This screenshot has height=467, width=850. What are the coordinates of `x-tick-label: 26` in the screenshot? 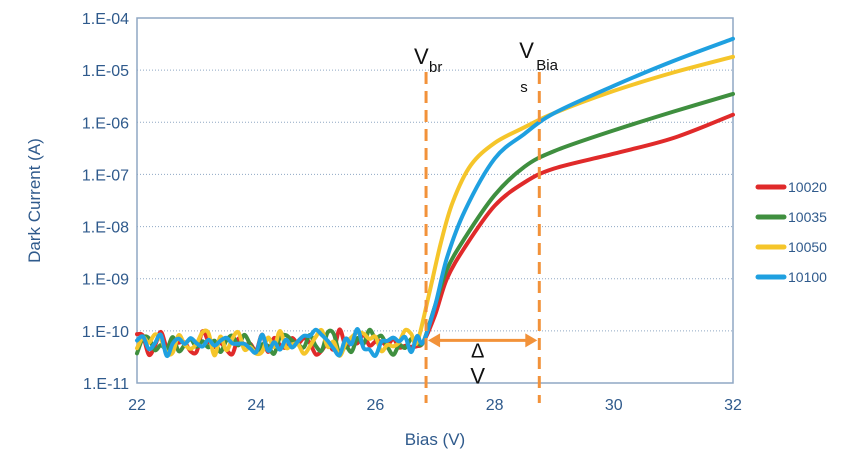 It's located at (376, 405).